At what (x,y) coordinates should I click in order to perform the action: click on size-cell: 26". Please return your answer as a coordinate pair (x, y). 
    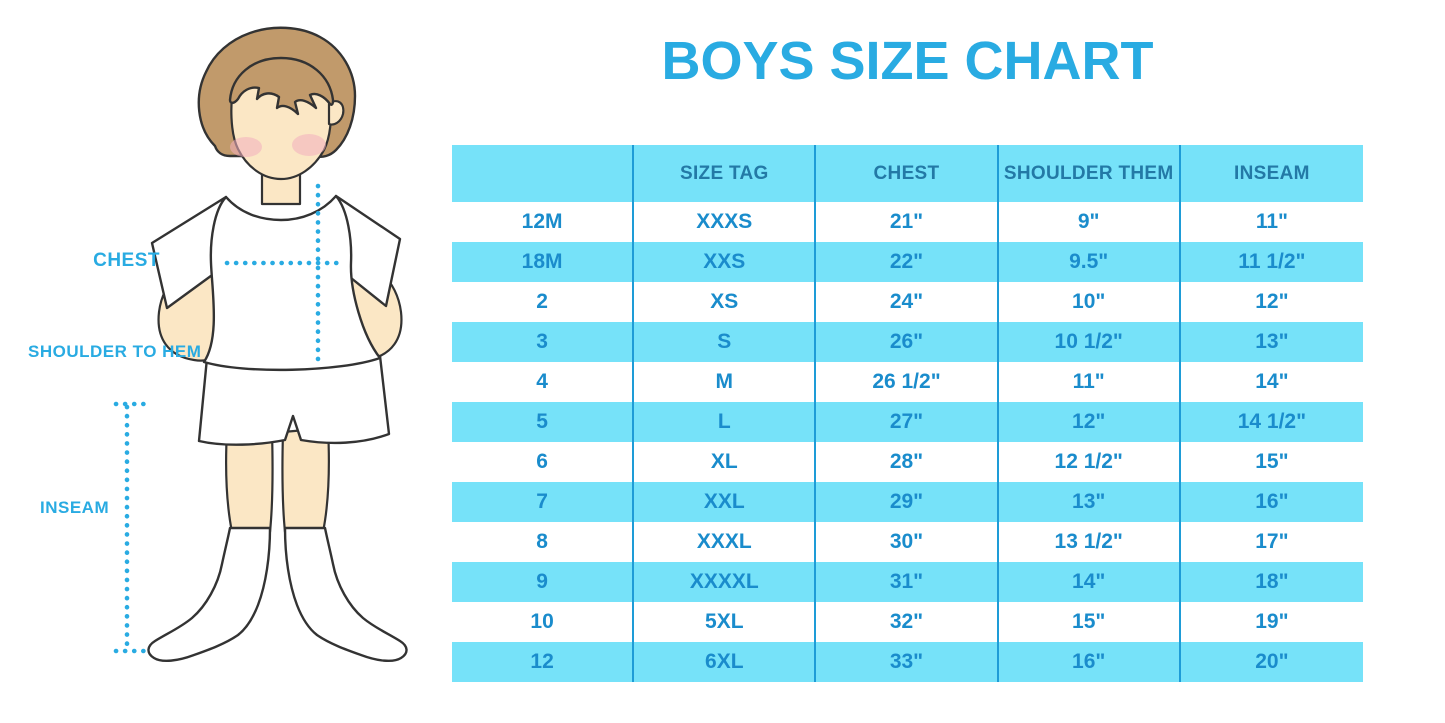
    Looking at the image, I should click on (907, 342).